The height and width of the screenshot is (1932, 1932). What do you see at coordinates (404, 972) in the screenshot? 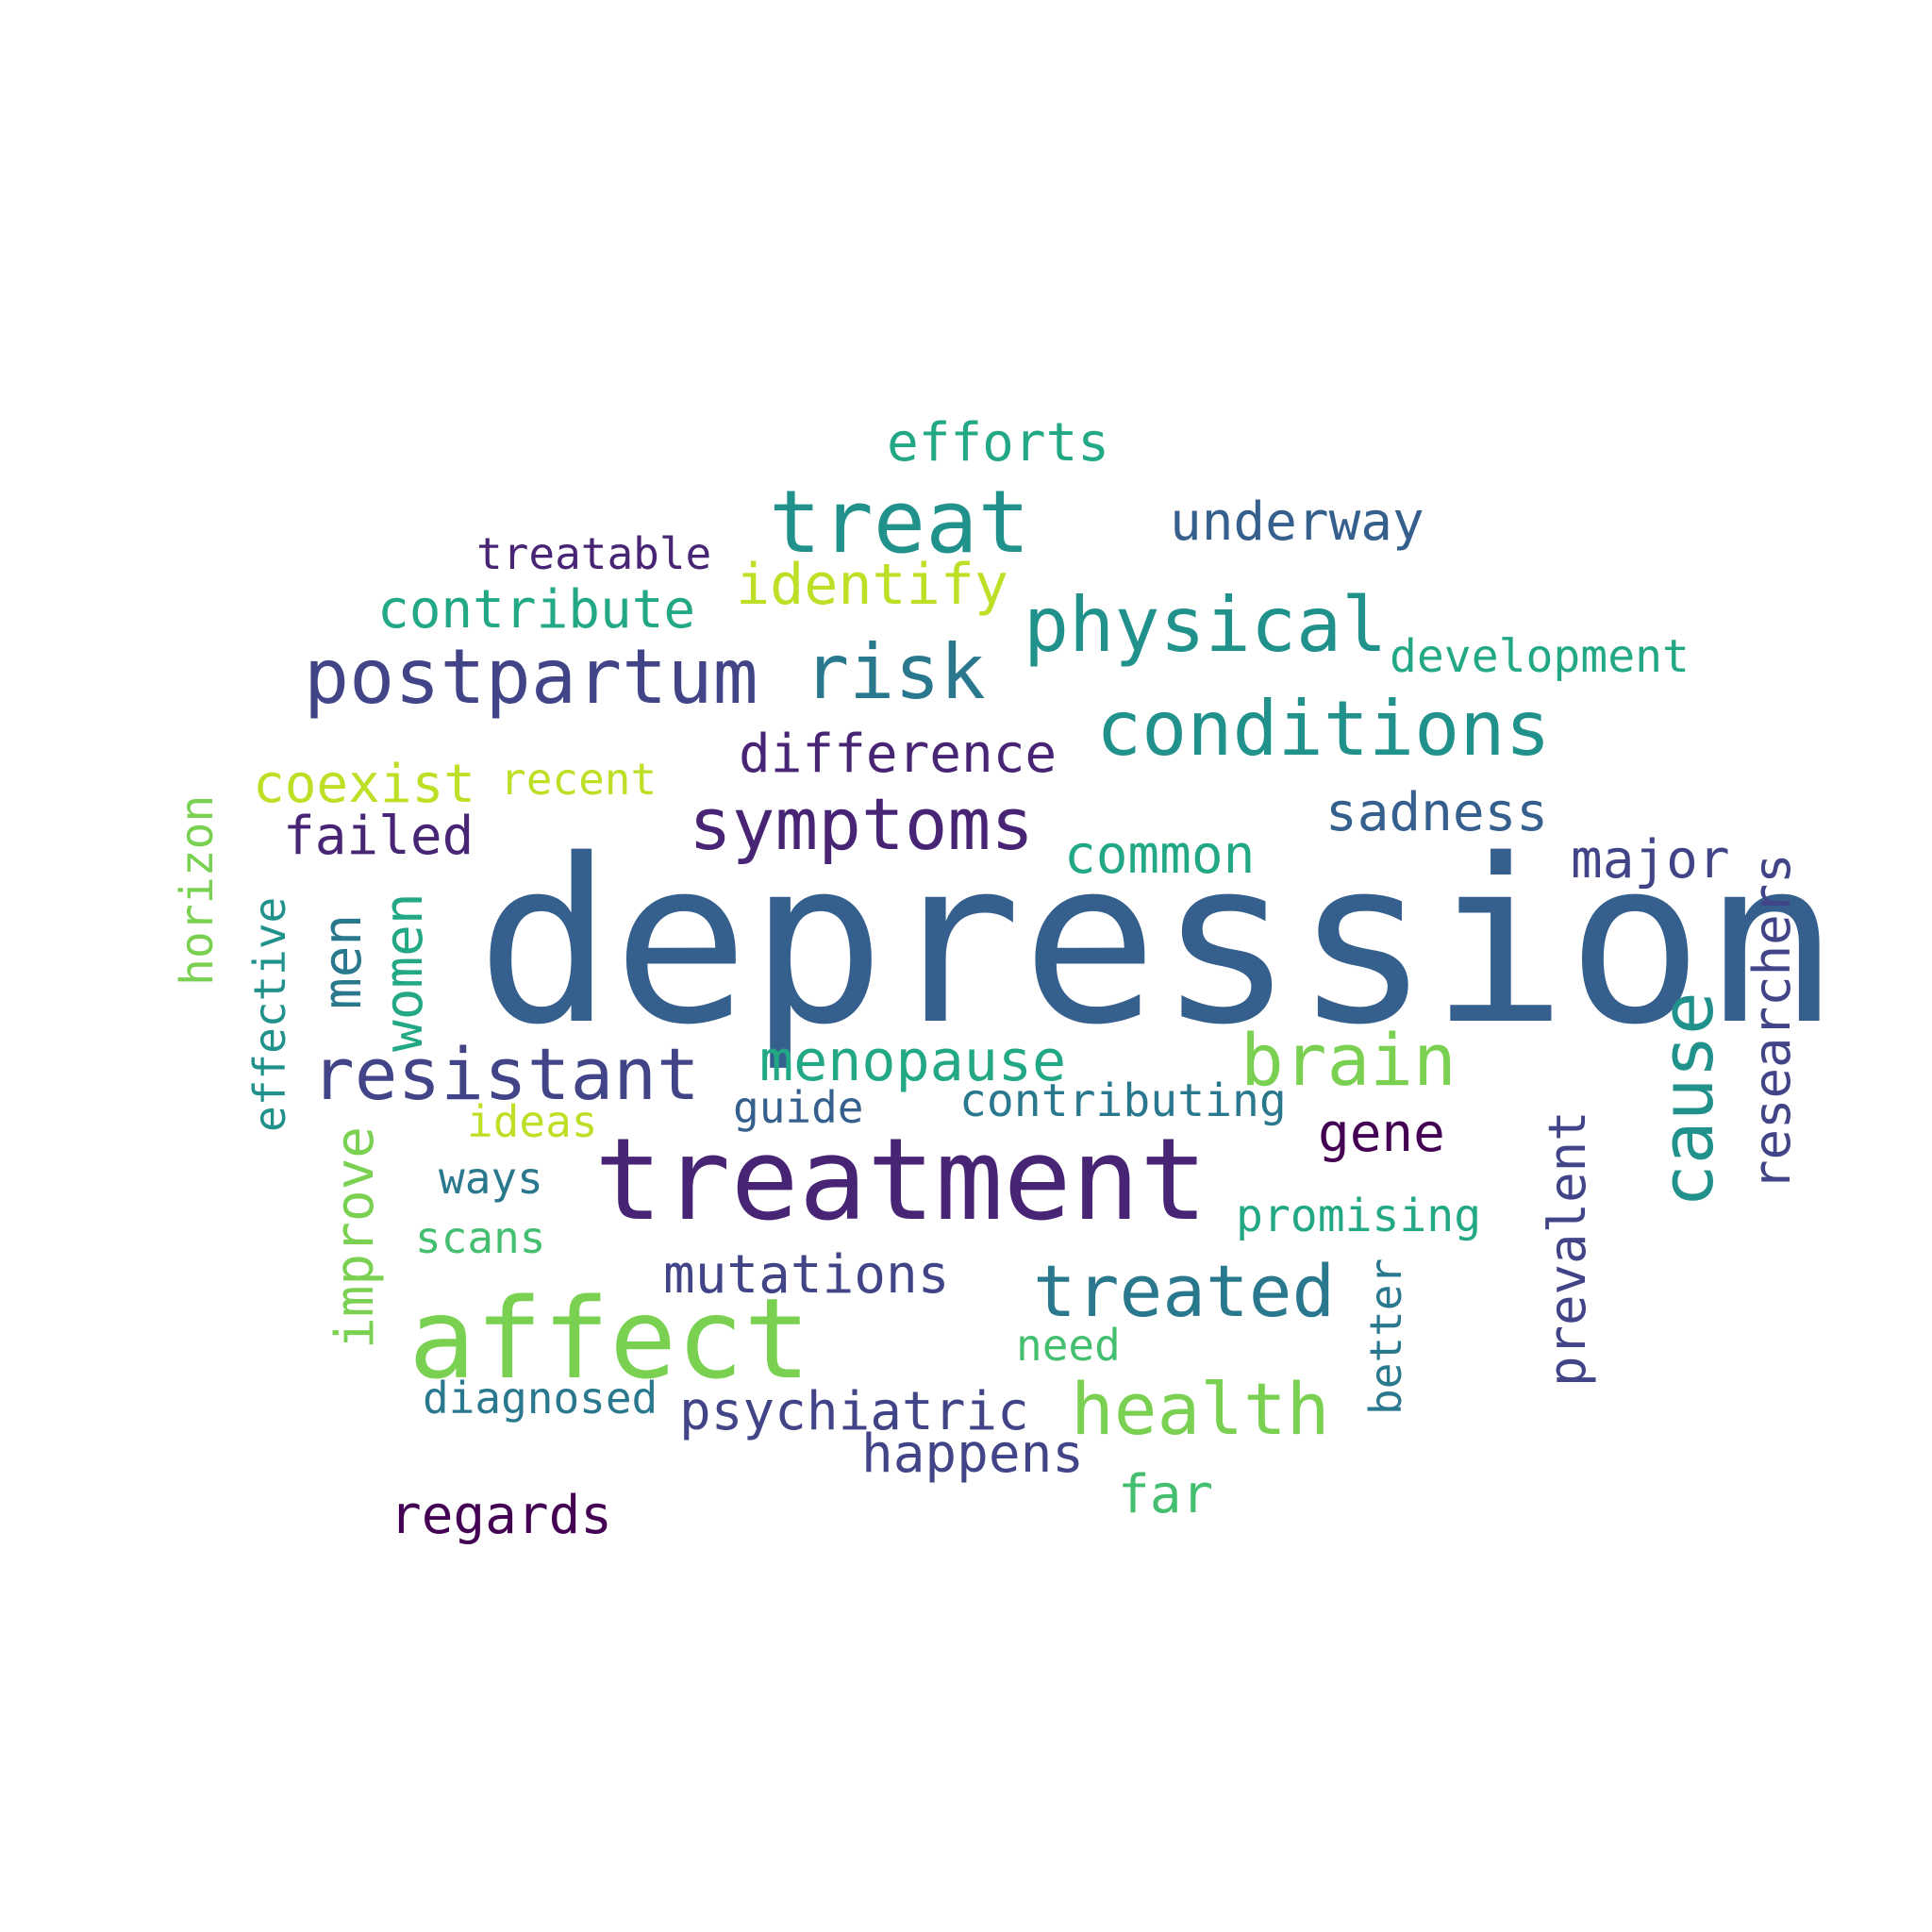
I see `word-women: women` at bounding box center [404, 972].